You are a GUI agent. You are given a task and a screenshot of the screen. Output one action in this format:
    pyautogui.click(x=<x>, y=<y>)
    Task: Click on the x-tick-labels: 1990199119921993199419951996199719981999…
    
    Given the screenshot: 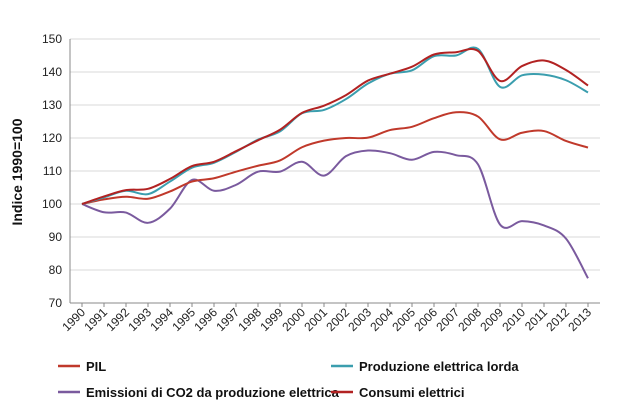 What is the action you would take?
    pyautogui.click(x=326, y=318)
    